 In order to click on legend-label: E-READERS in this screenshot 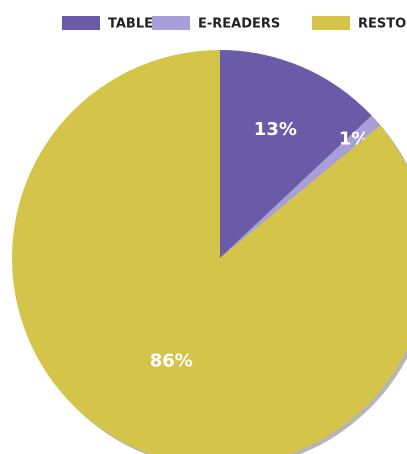, I will do `click(239, 24)`.